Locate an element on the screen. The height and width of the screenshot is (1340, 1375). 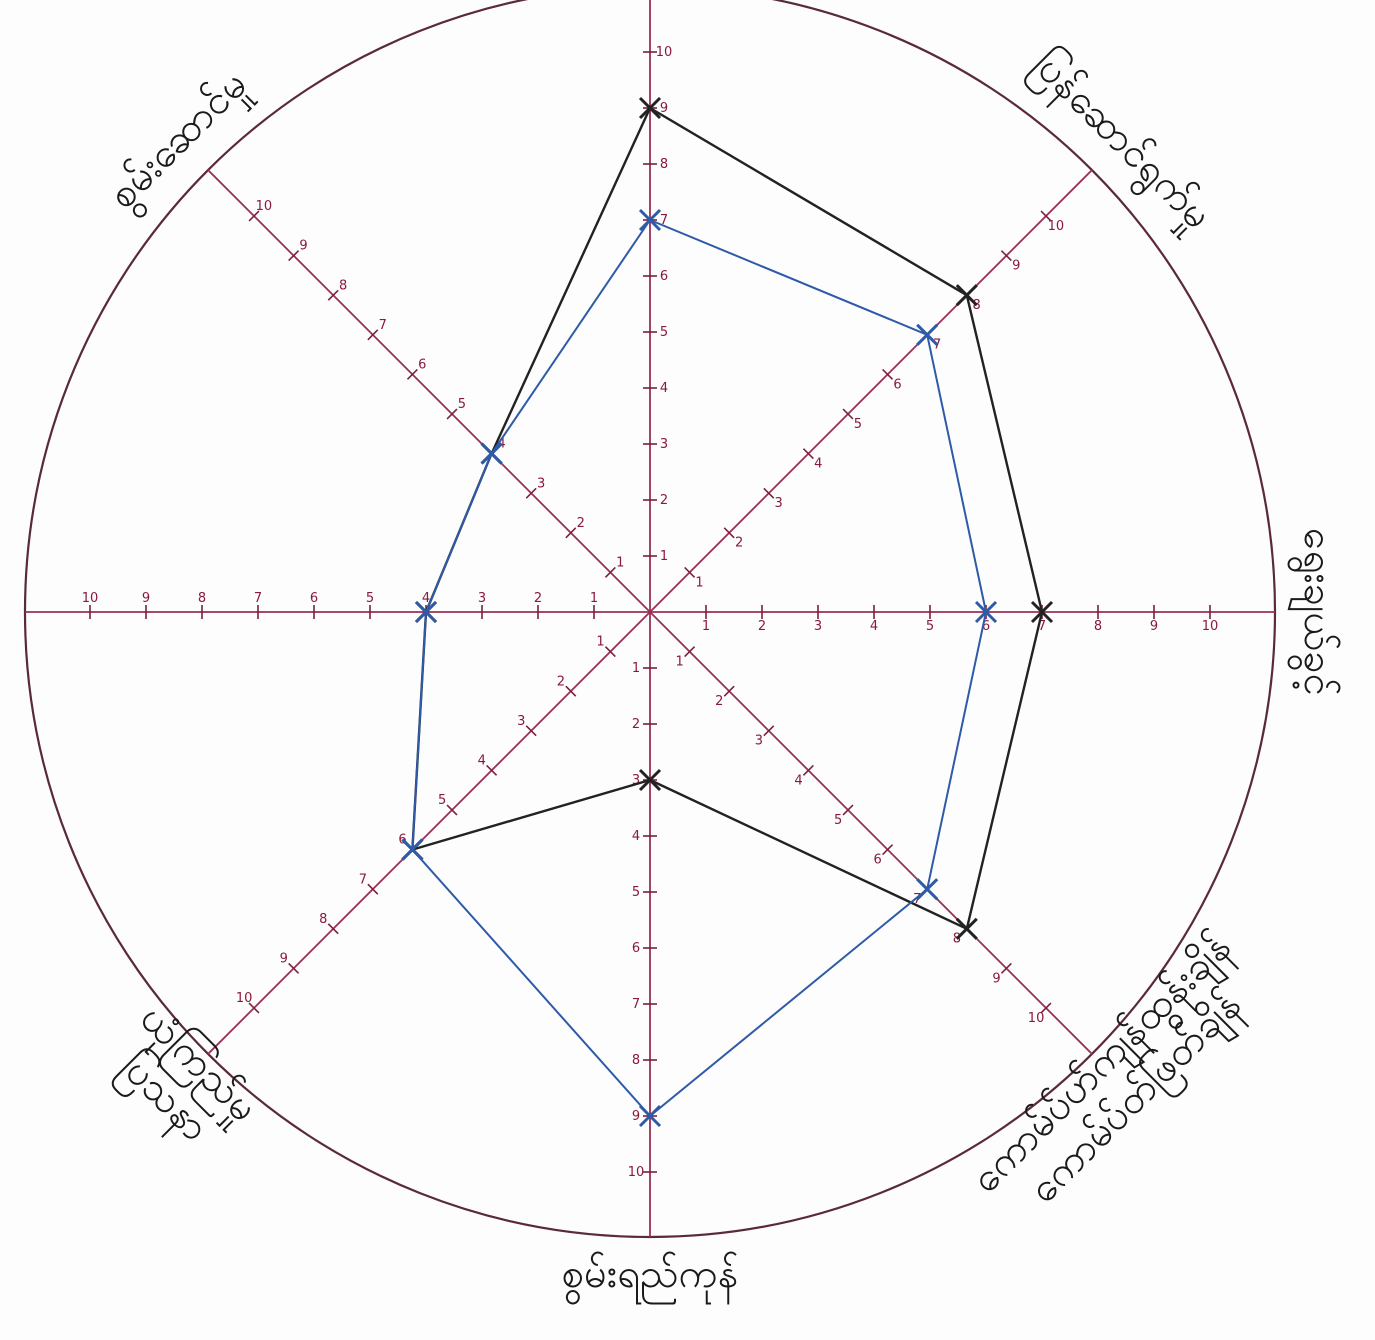
axis-label: ရွေးချယ်ခွင့် is located at coordinates (1314, 612).